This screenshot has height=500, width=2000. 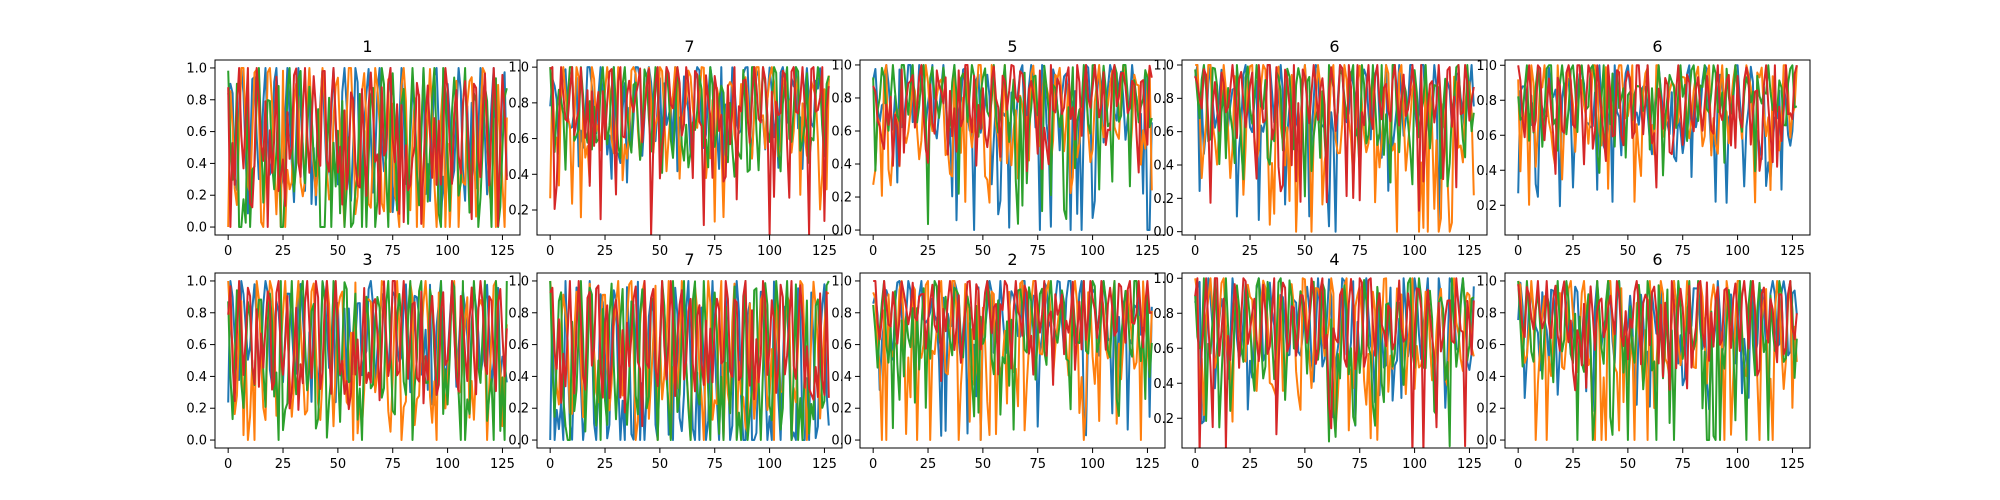 I want to click on subplot-title: 4, so click(x=1334, y=259).